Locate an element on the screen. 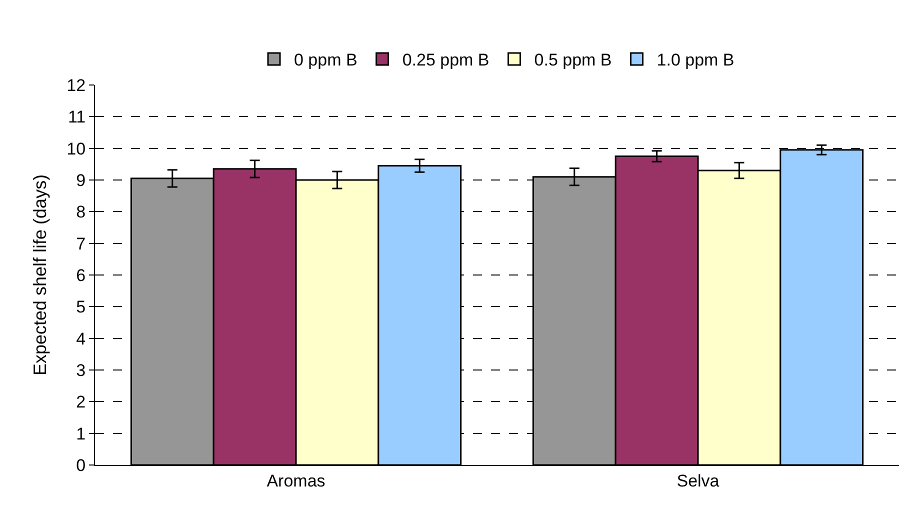 The image size is (909, 515). y-tick-label: 6 is located at coordinates (81, 275).